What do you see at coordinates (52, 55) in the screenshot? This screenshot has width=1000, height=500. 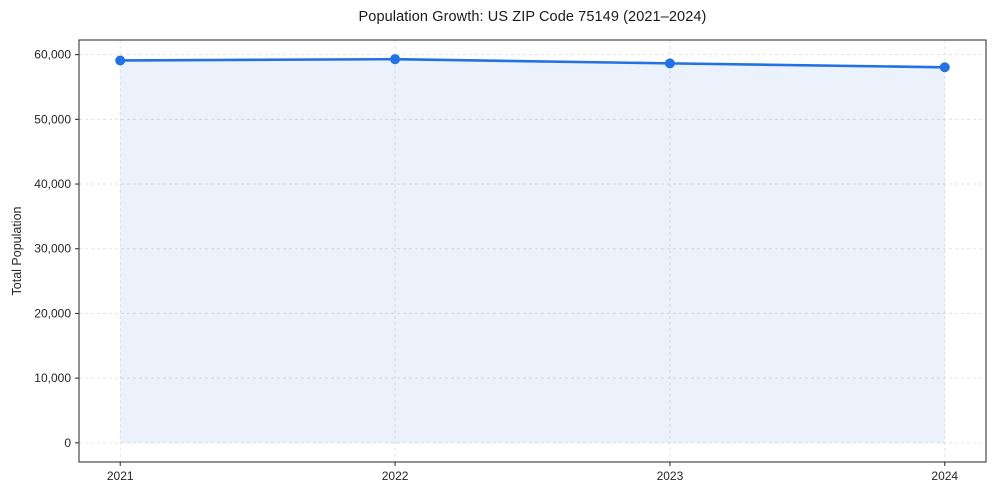 I see `y-tick-label: 60,000` at bounding box center [52, 55].